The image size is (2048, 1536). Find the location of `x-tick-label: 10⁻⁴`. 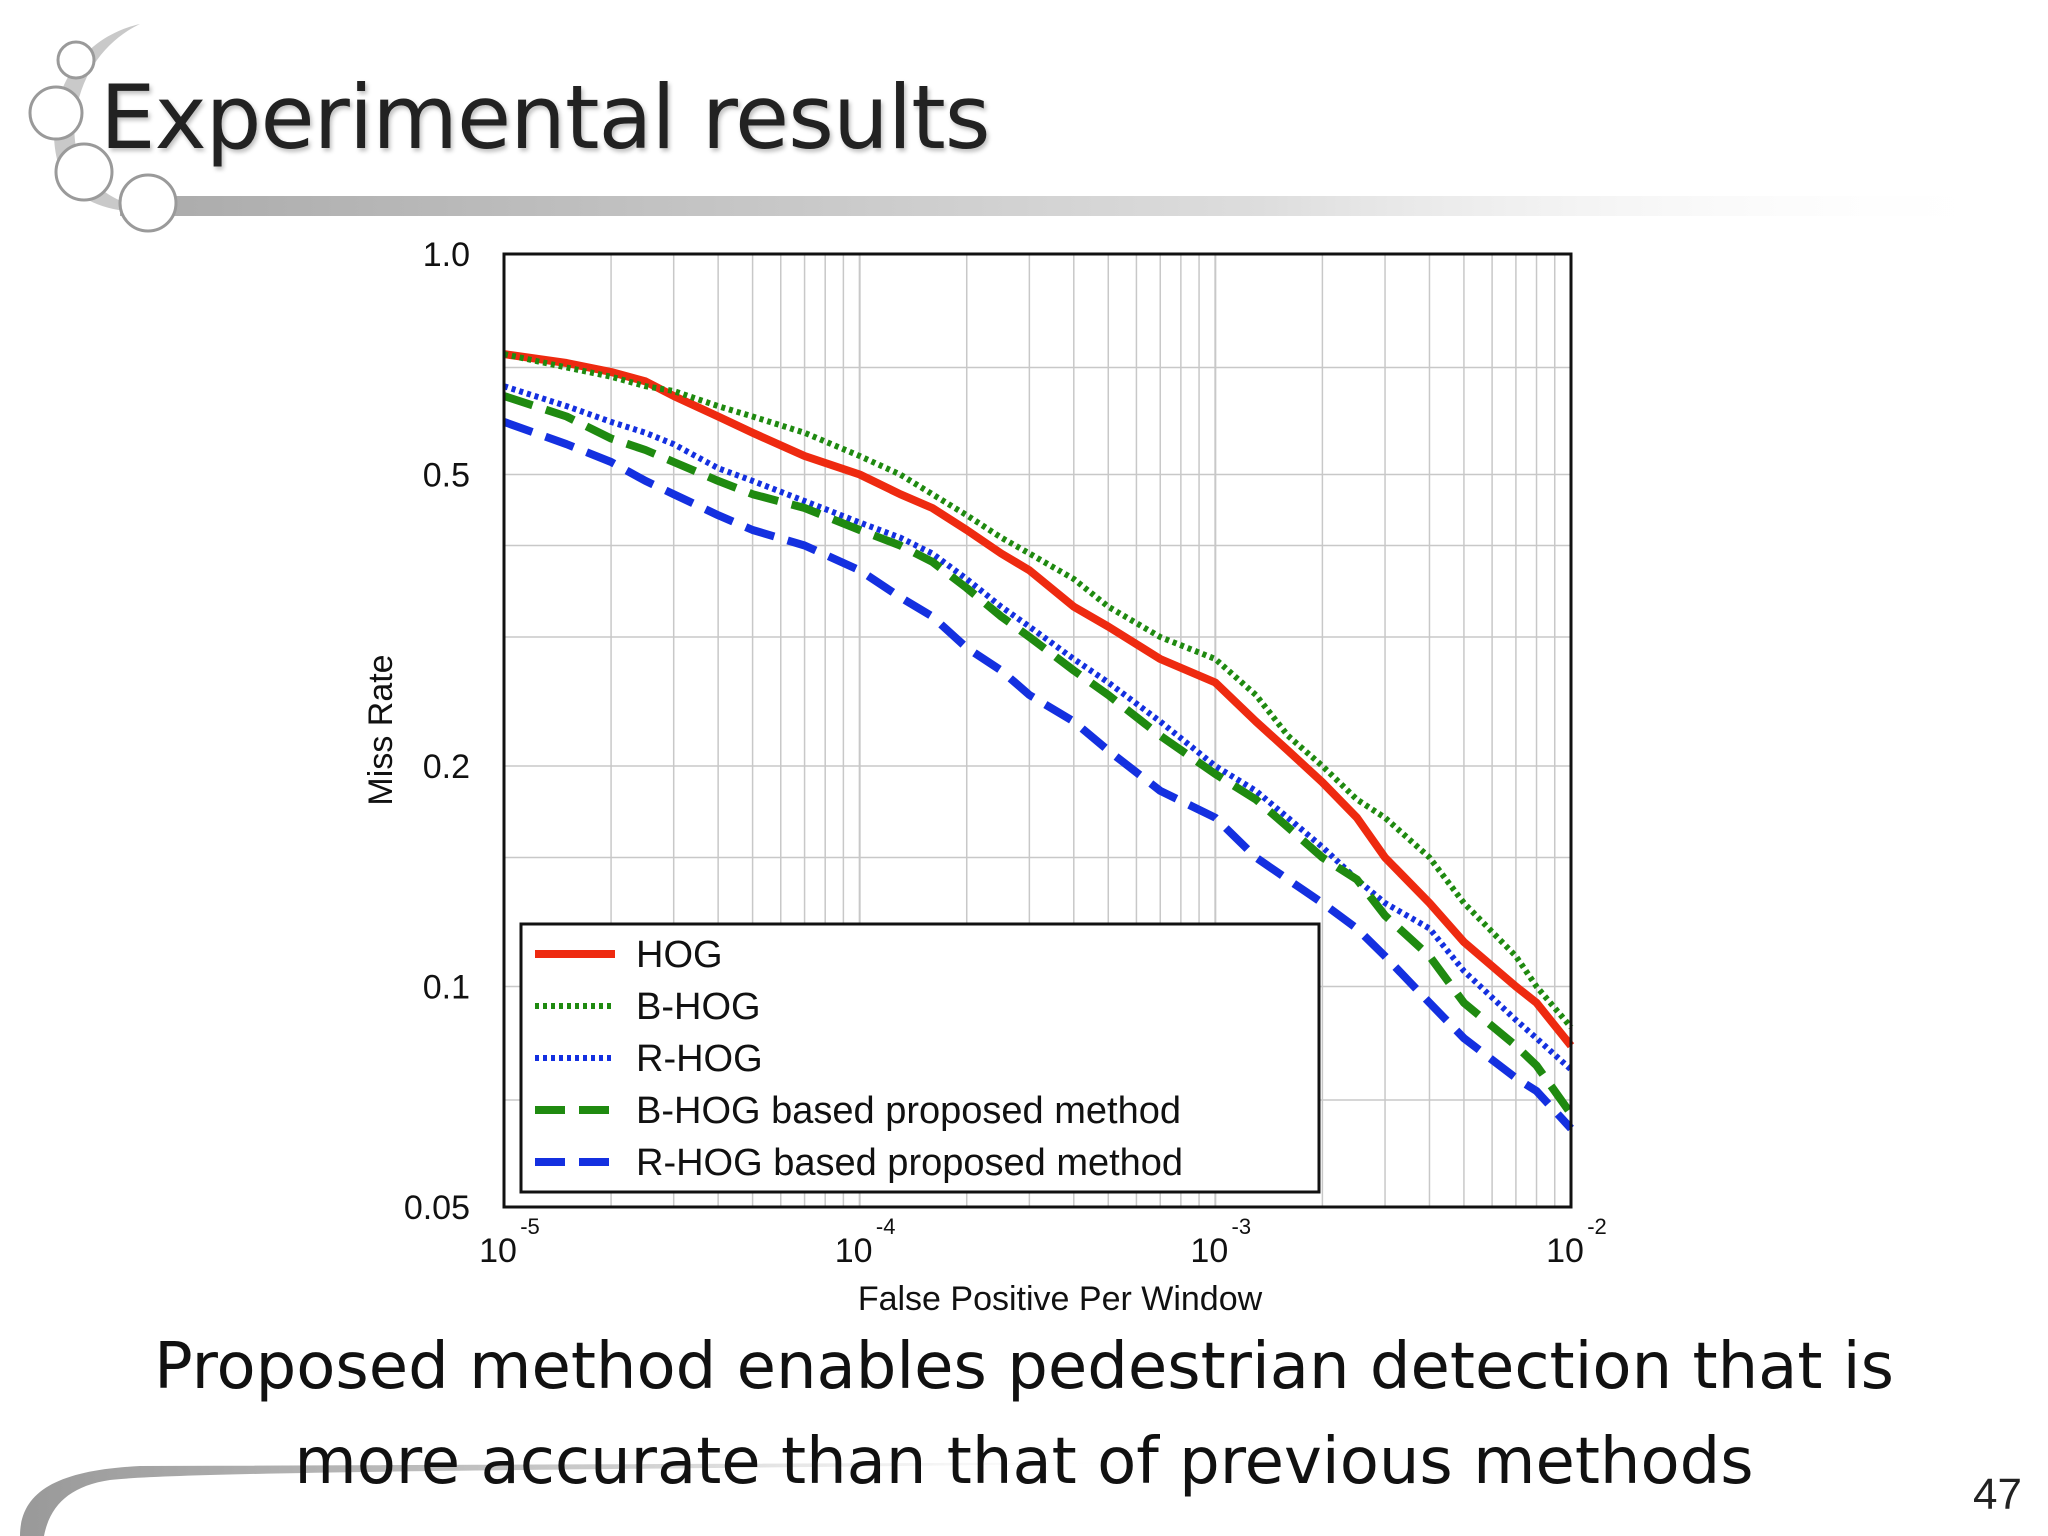

x-tick-label: 10⁻⁴ is located at coordinates (865, 1242).